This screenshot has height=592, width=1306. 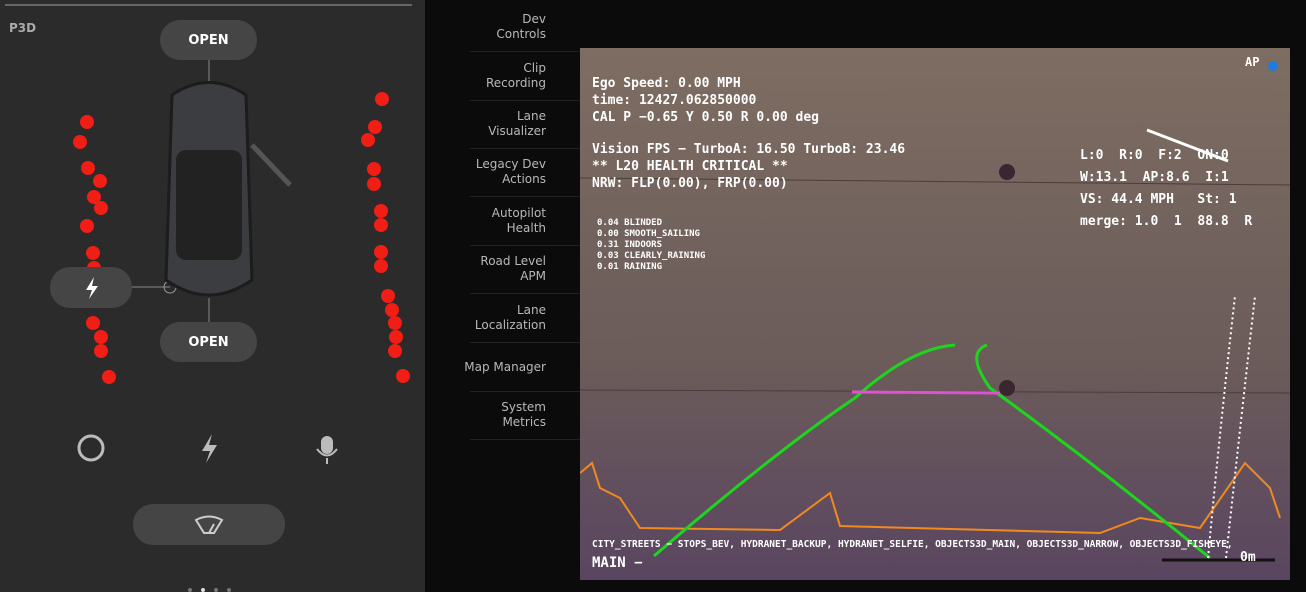 I want to click on menu-item-text: Controls, so click(x=521, y=34).